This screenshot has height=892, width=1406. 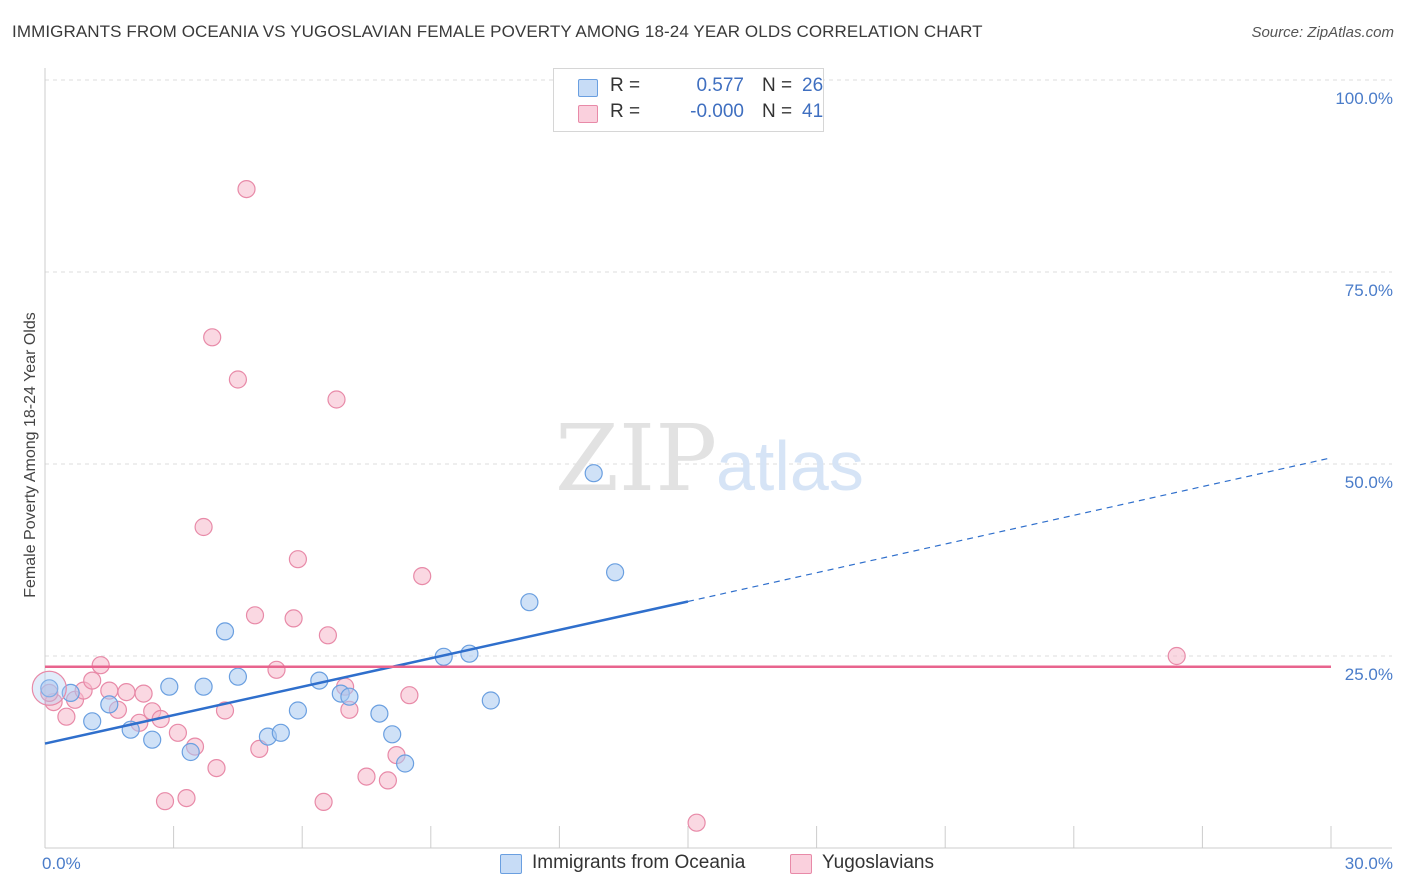 I want to click on y-tick-label-2: 75.0%, so click(x=1369, y=290).